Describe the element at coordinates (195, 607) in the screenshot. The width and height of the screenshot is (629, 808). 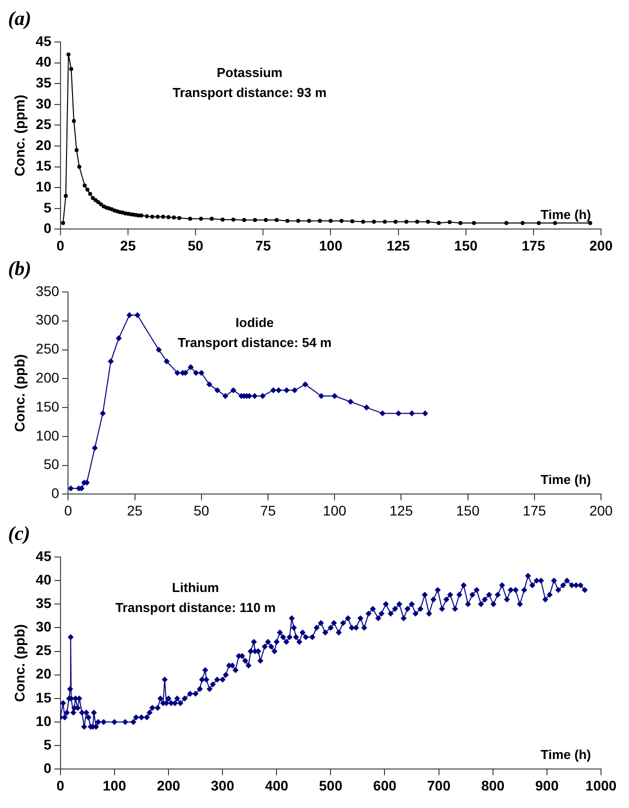
I see `annotation: Transport distance: 110 m` at that location.